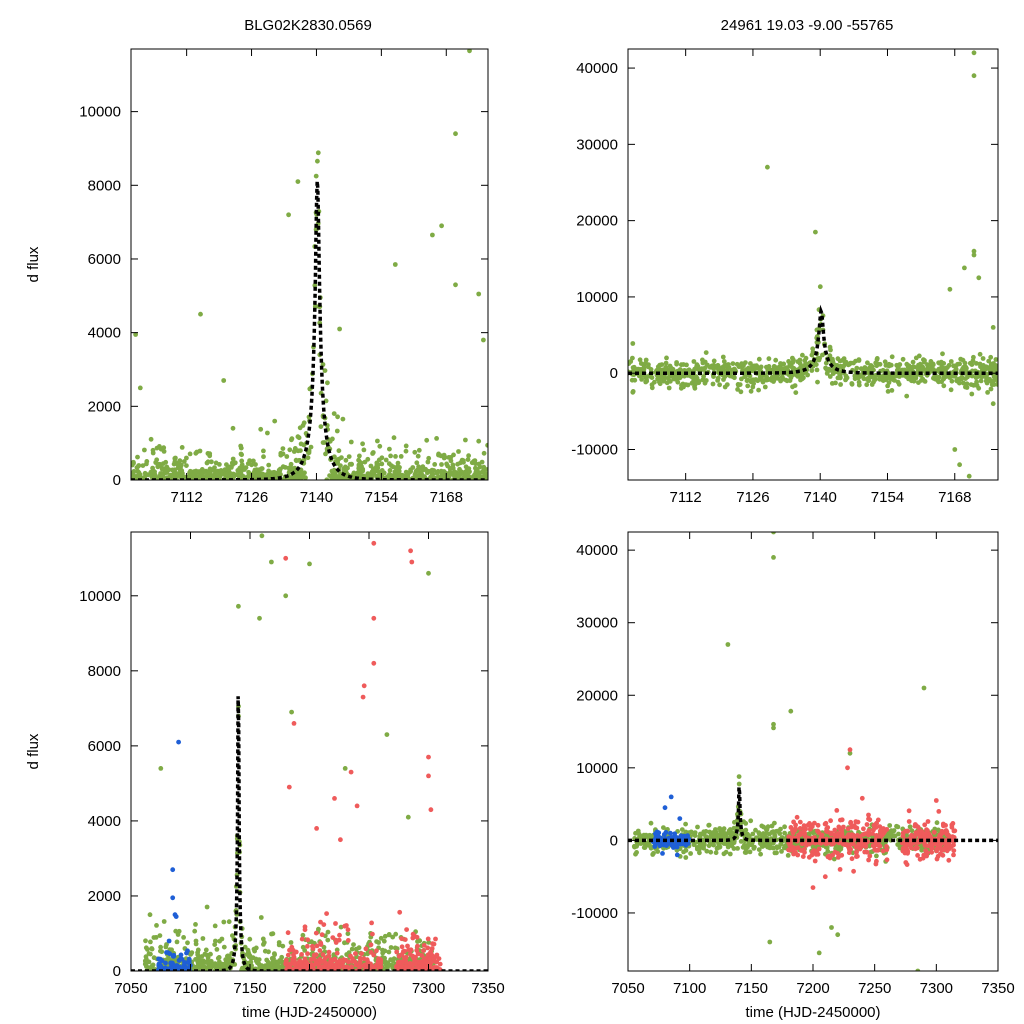 The width and height of the screenshot is (1024, 1024). What do you see at coordinates (812, 1012) in the screenshot?
I see `x-axis-label: time (HJD-2450000)` at bounding box center [812, 1012].